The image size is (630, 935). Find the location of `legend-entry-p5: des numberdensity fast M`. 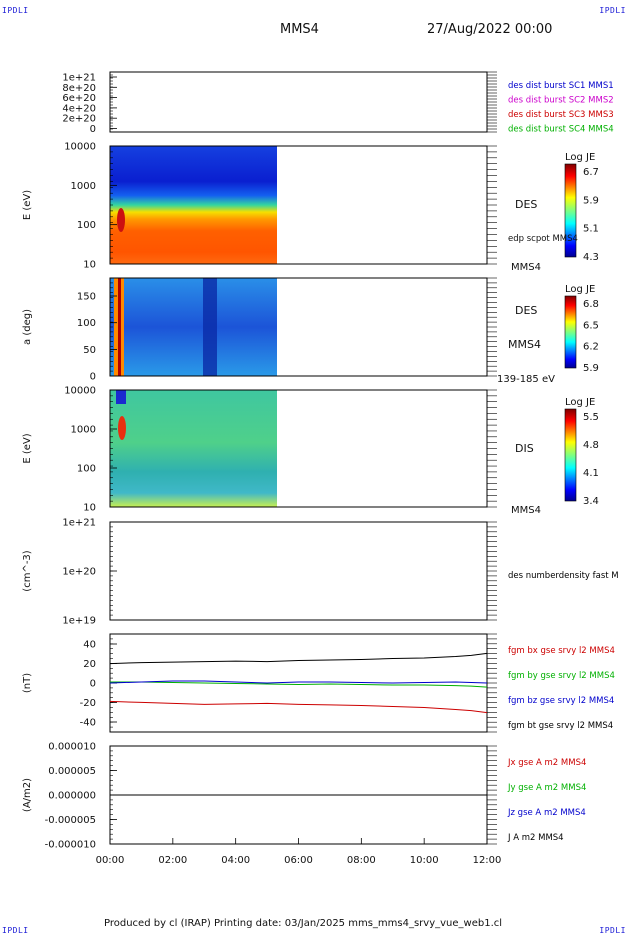

legend-entry-p5: des numberdensity fast M is located at coordinates (563, 576).